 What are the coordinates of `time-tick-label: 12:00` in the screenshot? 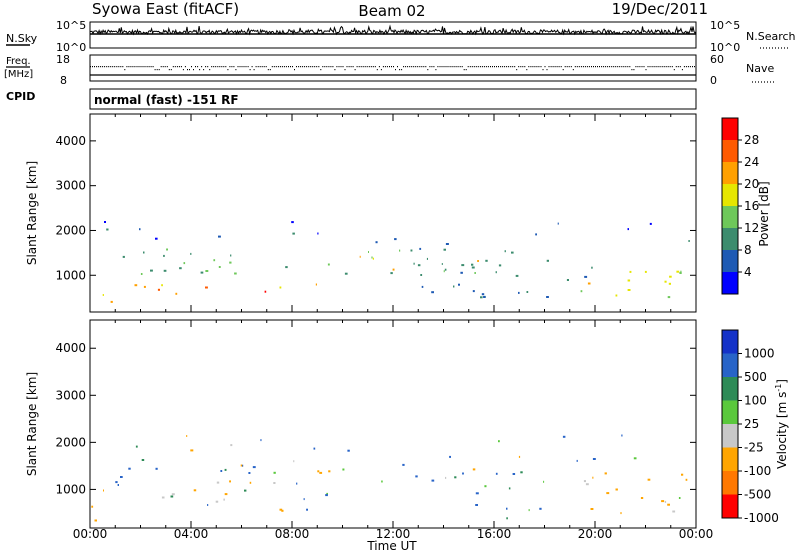 It's located at (393, 534).